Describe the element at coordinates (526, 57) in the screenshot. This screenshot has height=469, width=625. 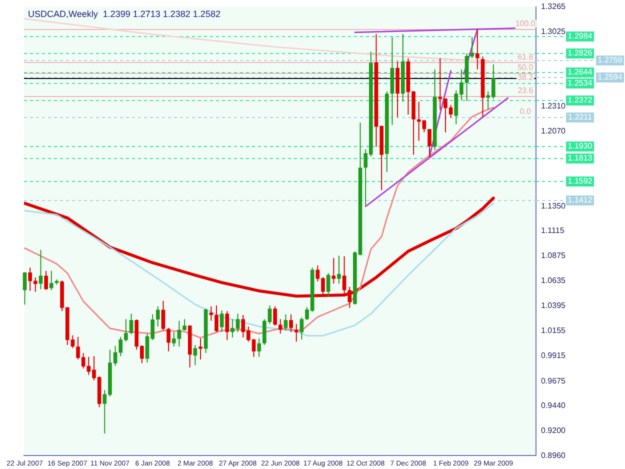
I see `annotation: 61.8` at that location.